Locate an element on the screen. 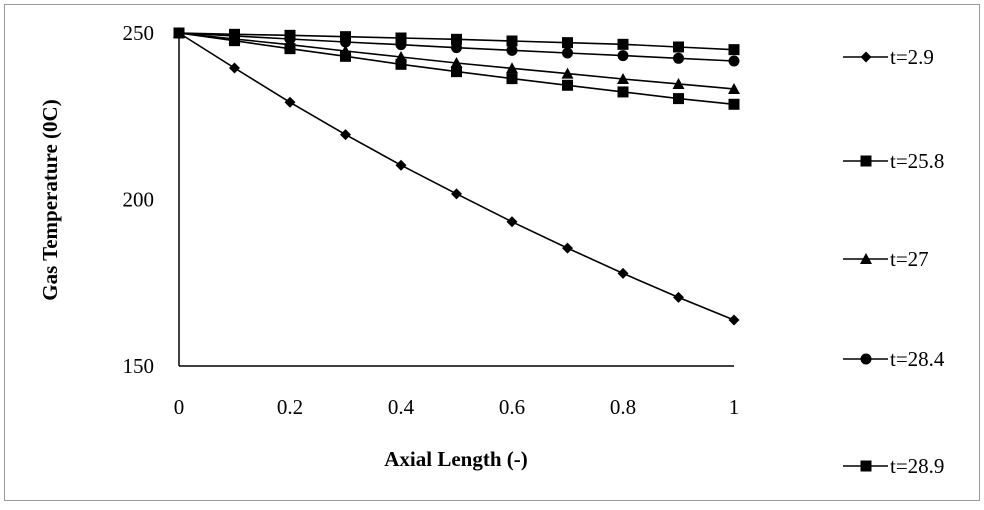 The height and width of the screenshot is (510, 984). legend-item: t=28.4 is located at coordinates (894, 359).